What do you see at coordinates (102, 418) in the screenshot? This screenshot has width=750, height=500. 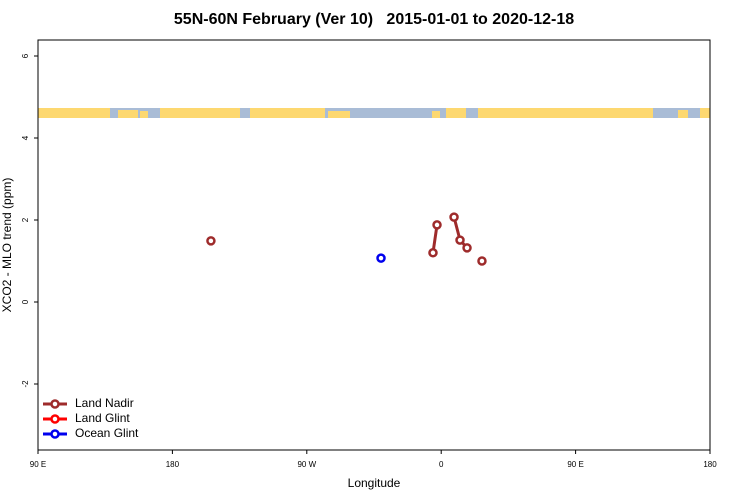 I see `legend-label: Land Glint` at bounding box center [102, 418].